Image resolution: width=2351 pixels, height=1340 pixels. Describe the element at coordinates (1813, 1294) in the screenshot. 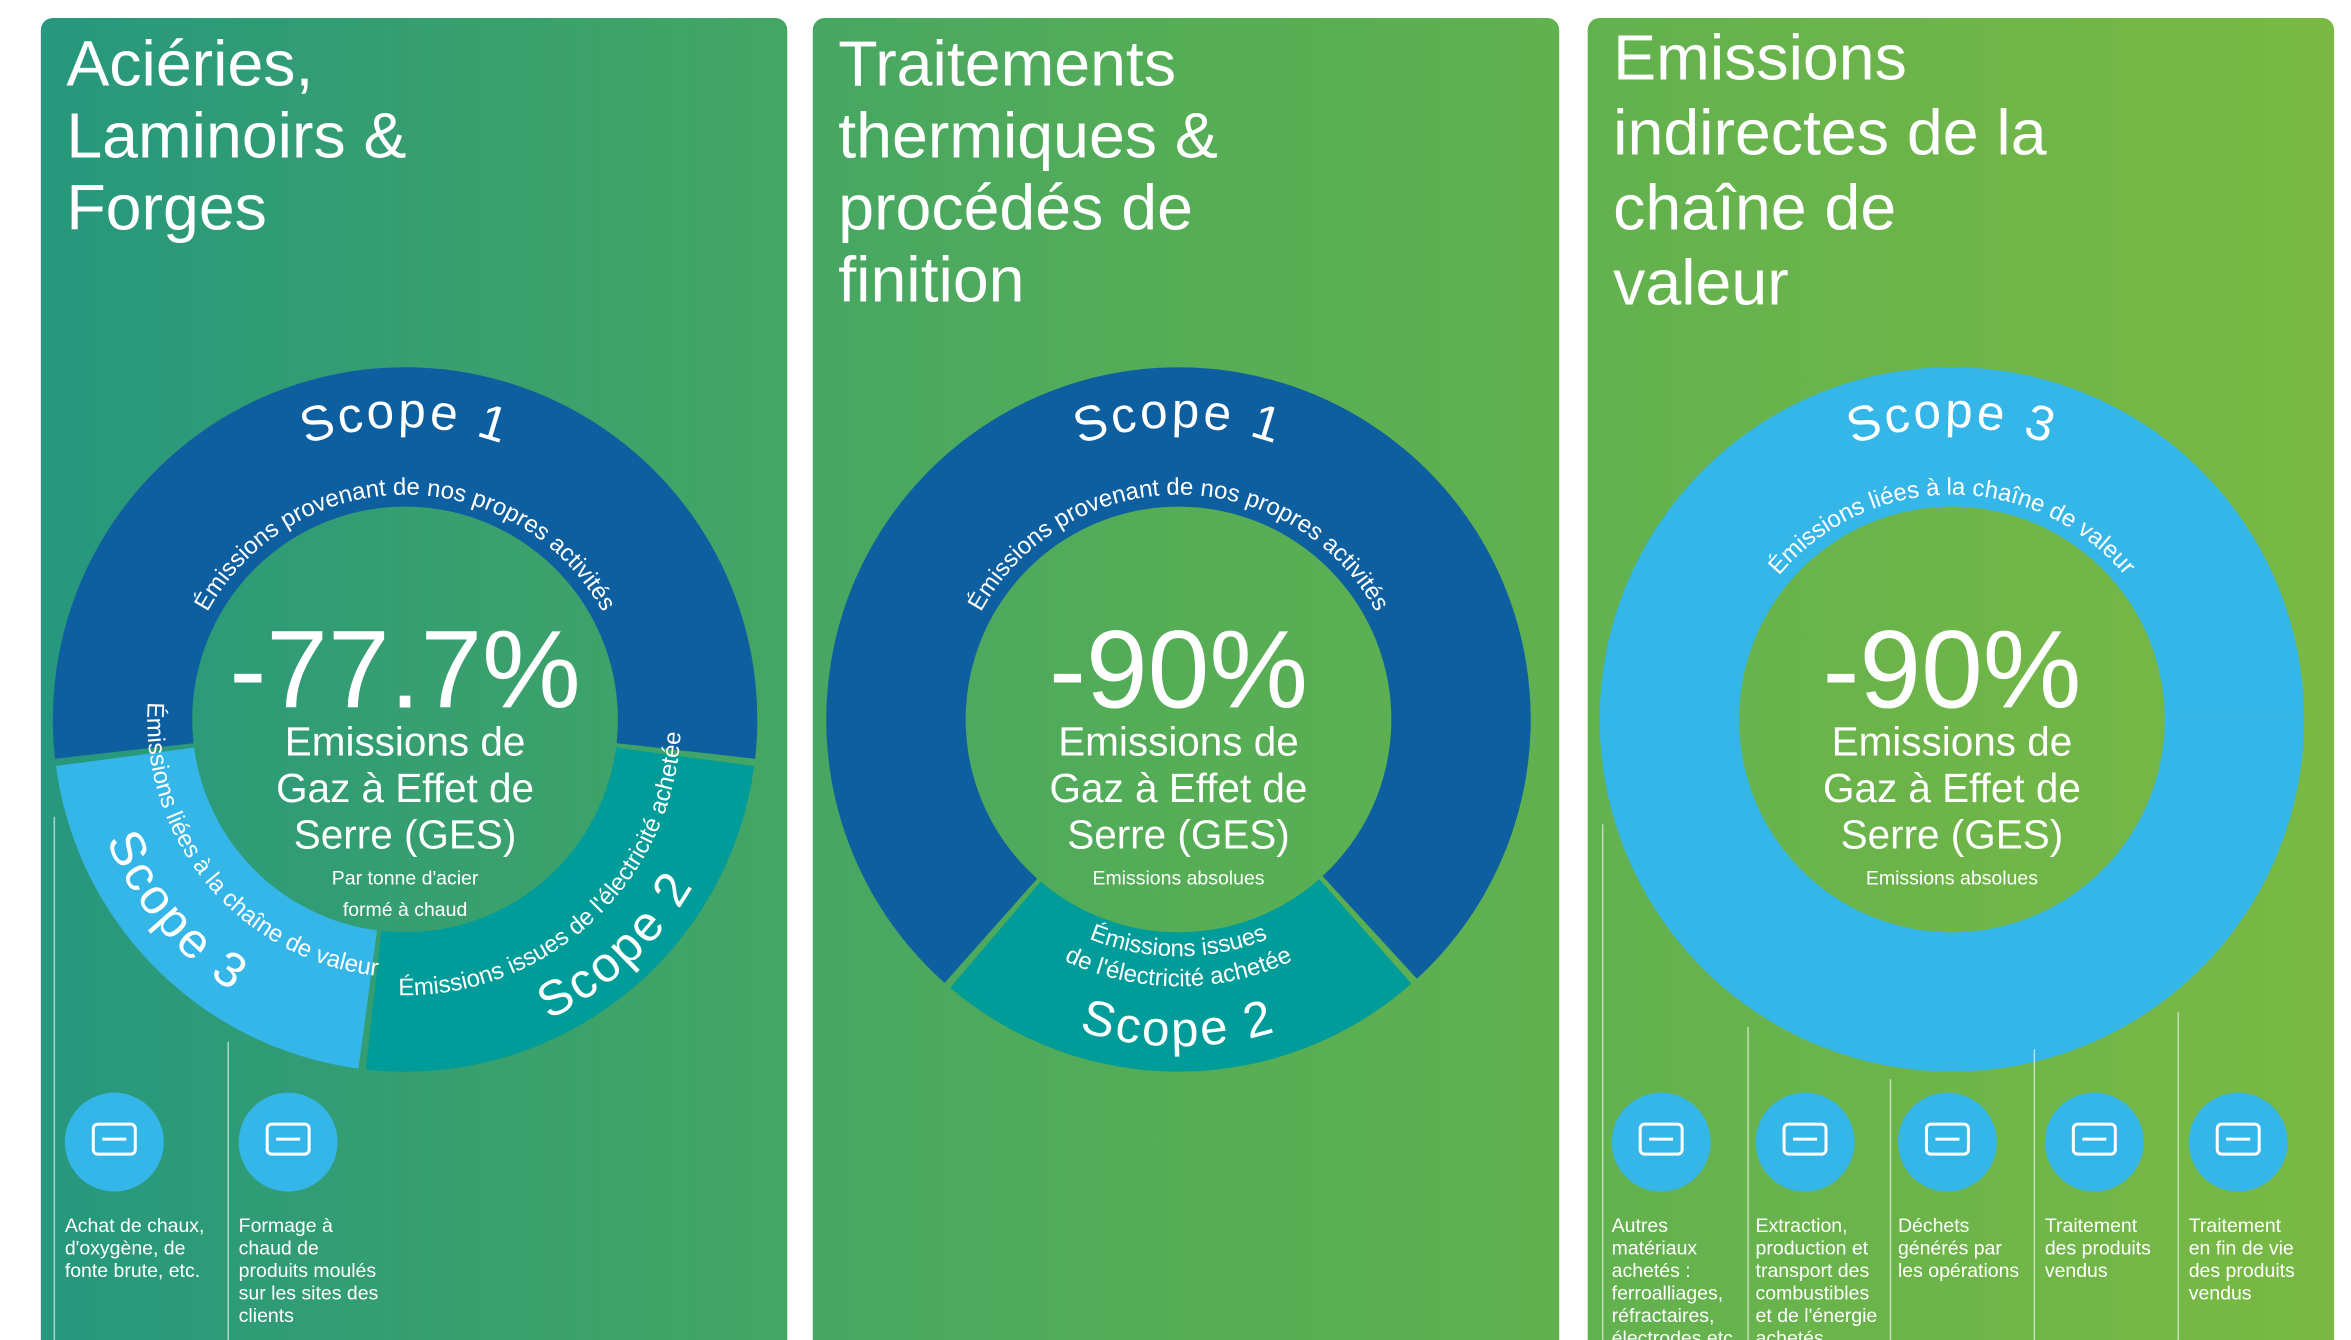

I see `item-label: combustibles` at that location.